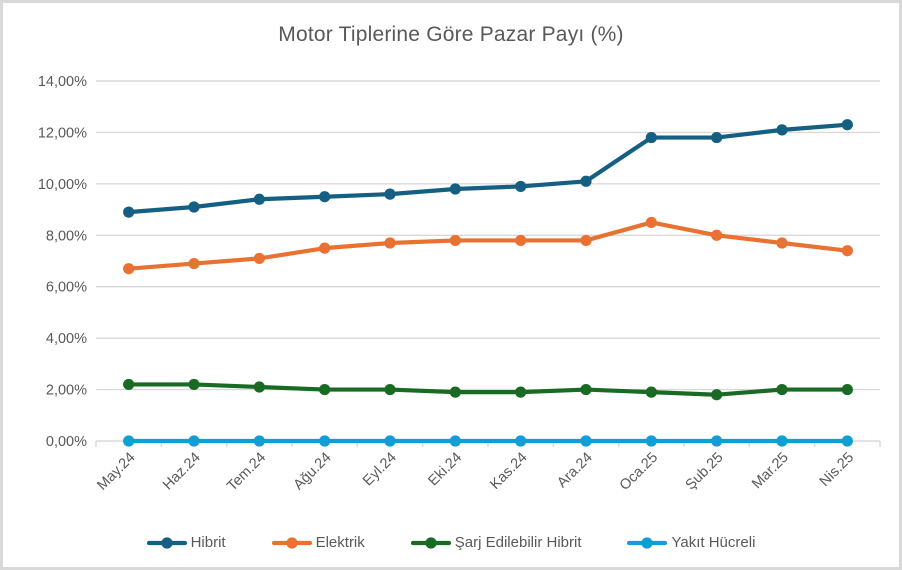 Image resolution: width=902 pixels, height=570 pixels. What do you see at coordinates (575, 471) in the screenshot?
I see `x-tick-label: Ara.24` at bounding box center [575, 471].